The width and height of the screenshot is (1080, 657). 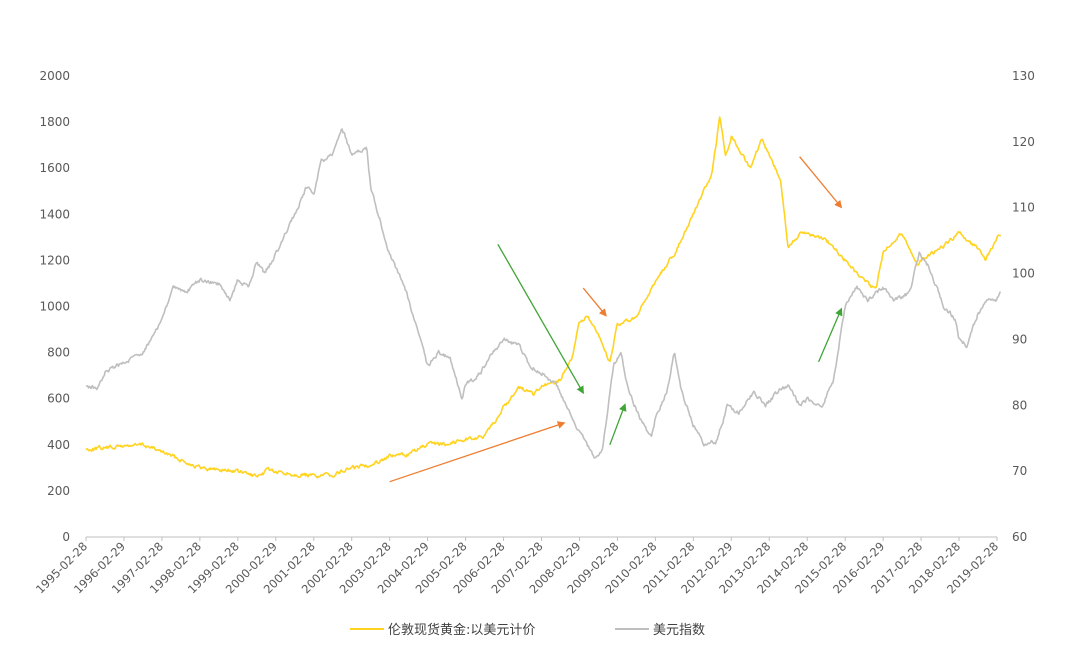 I want to click on legend-label: 美元指数, so click(x=679, y=630).